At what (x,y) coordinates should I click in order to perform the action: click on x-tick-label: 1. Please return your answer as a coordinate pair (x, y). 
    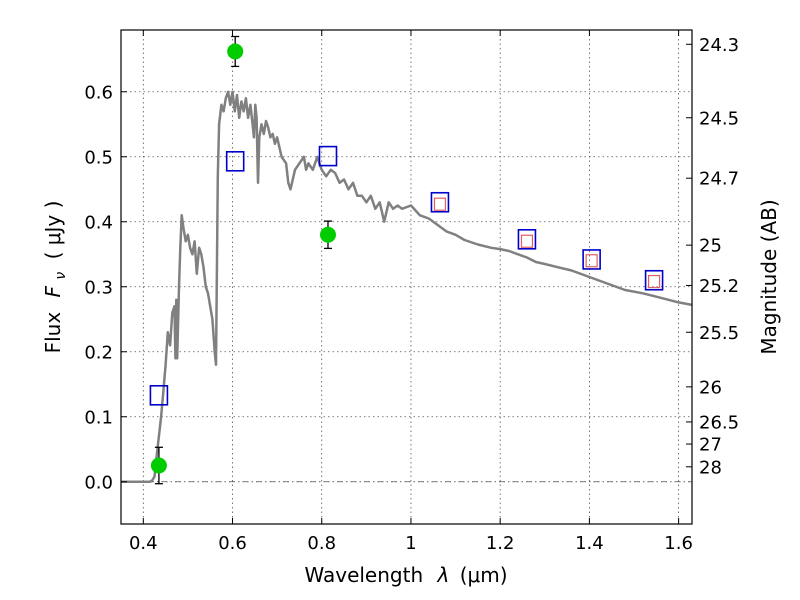
    Looking at the image, I should click on (410, 543).